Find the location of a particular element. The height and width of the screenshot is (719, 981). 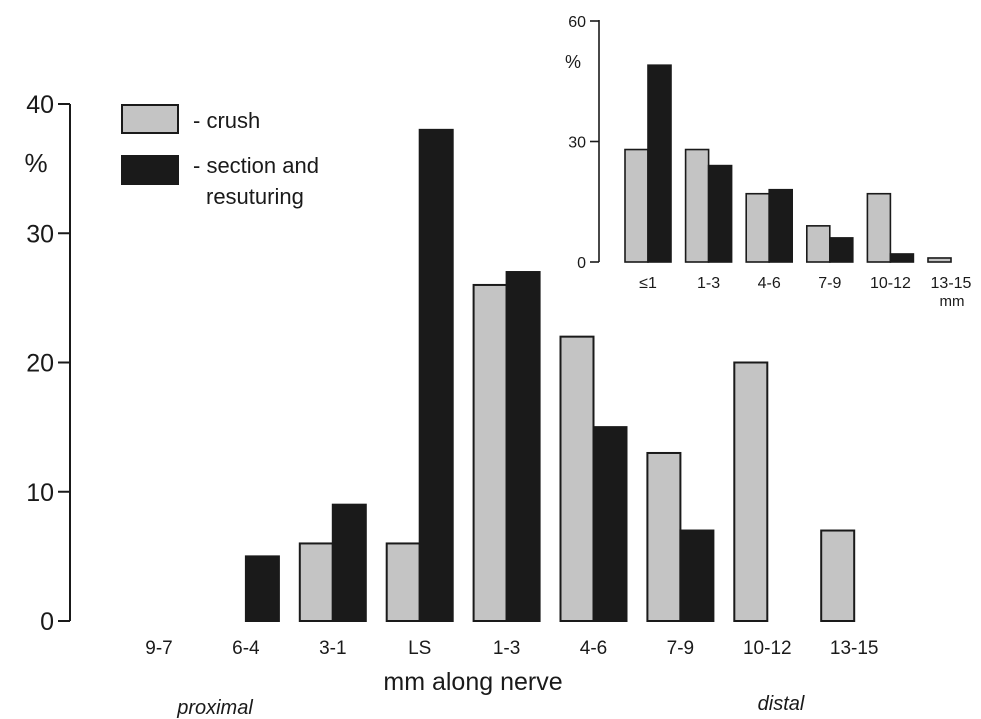

legend-swatch-section is located at coordinates (150, 170).